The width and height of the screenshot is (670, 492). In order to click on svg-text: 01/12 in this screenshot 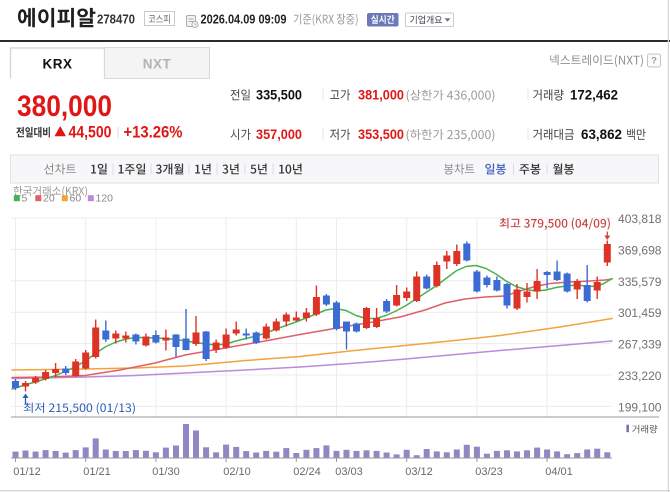, I will do `click(27, 472)`.